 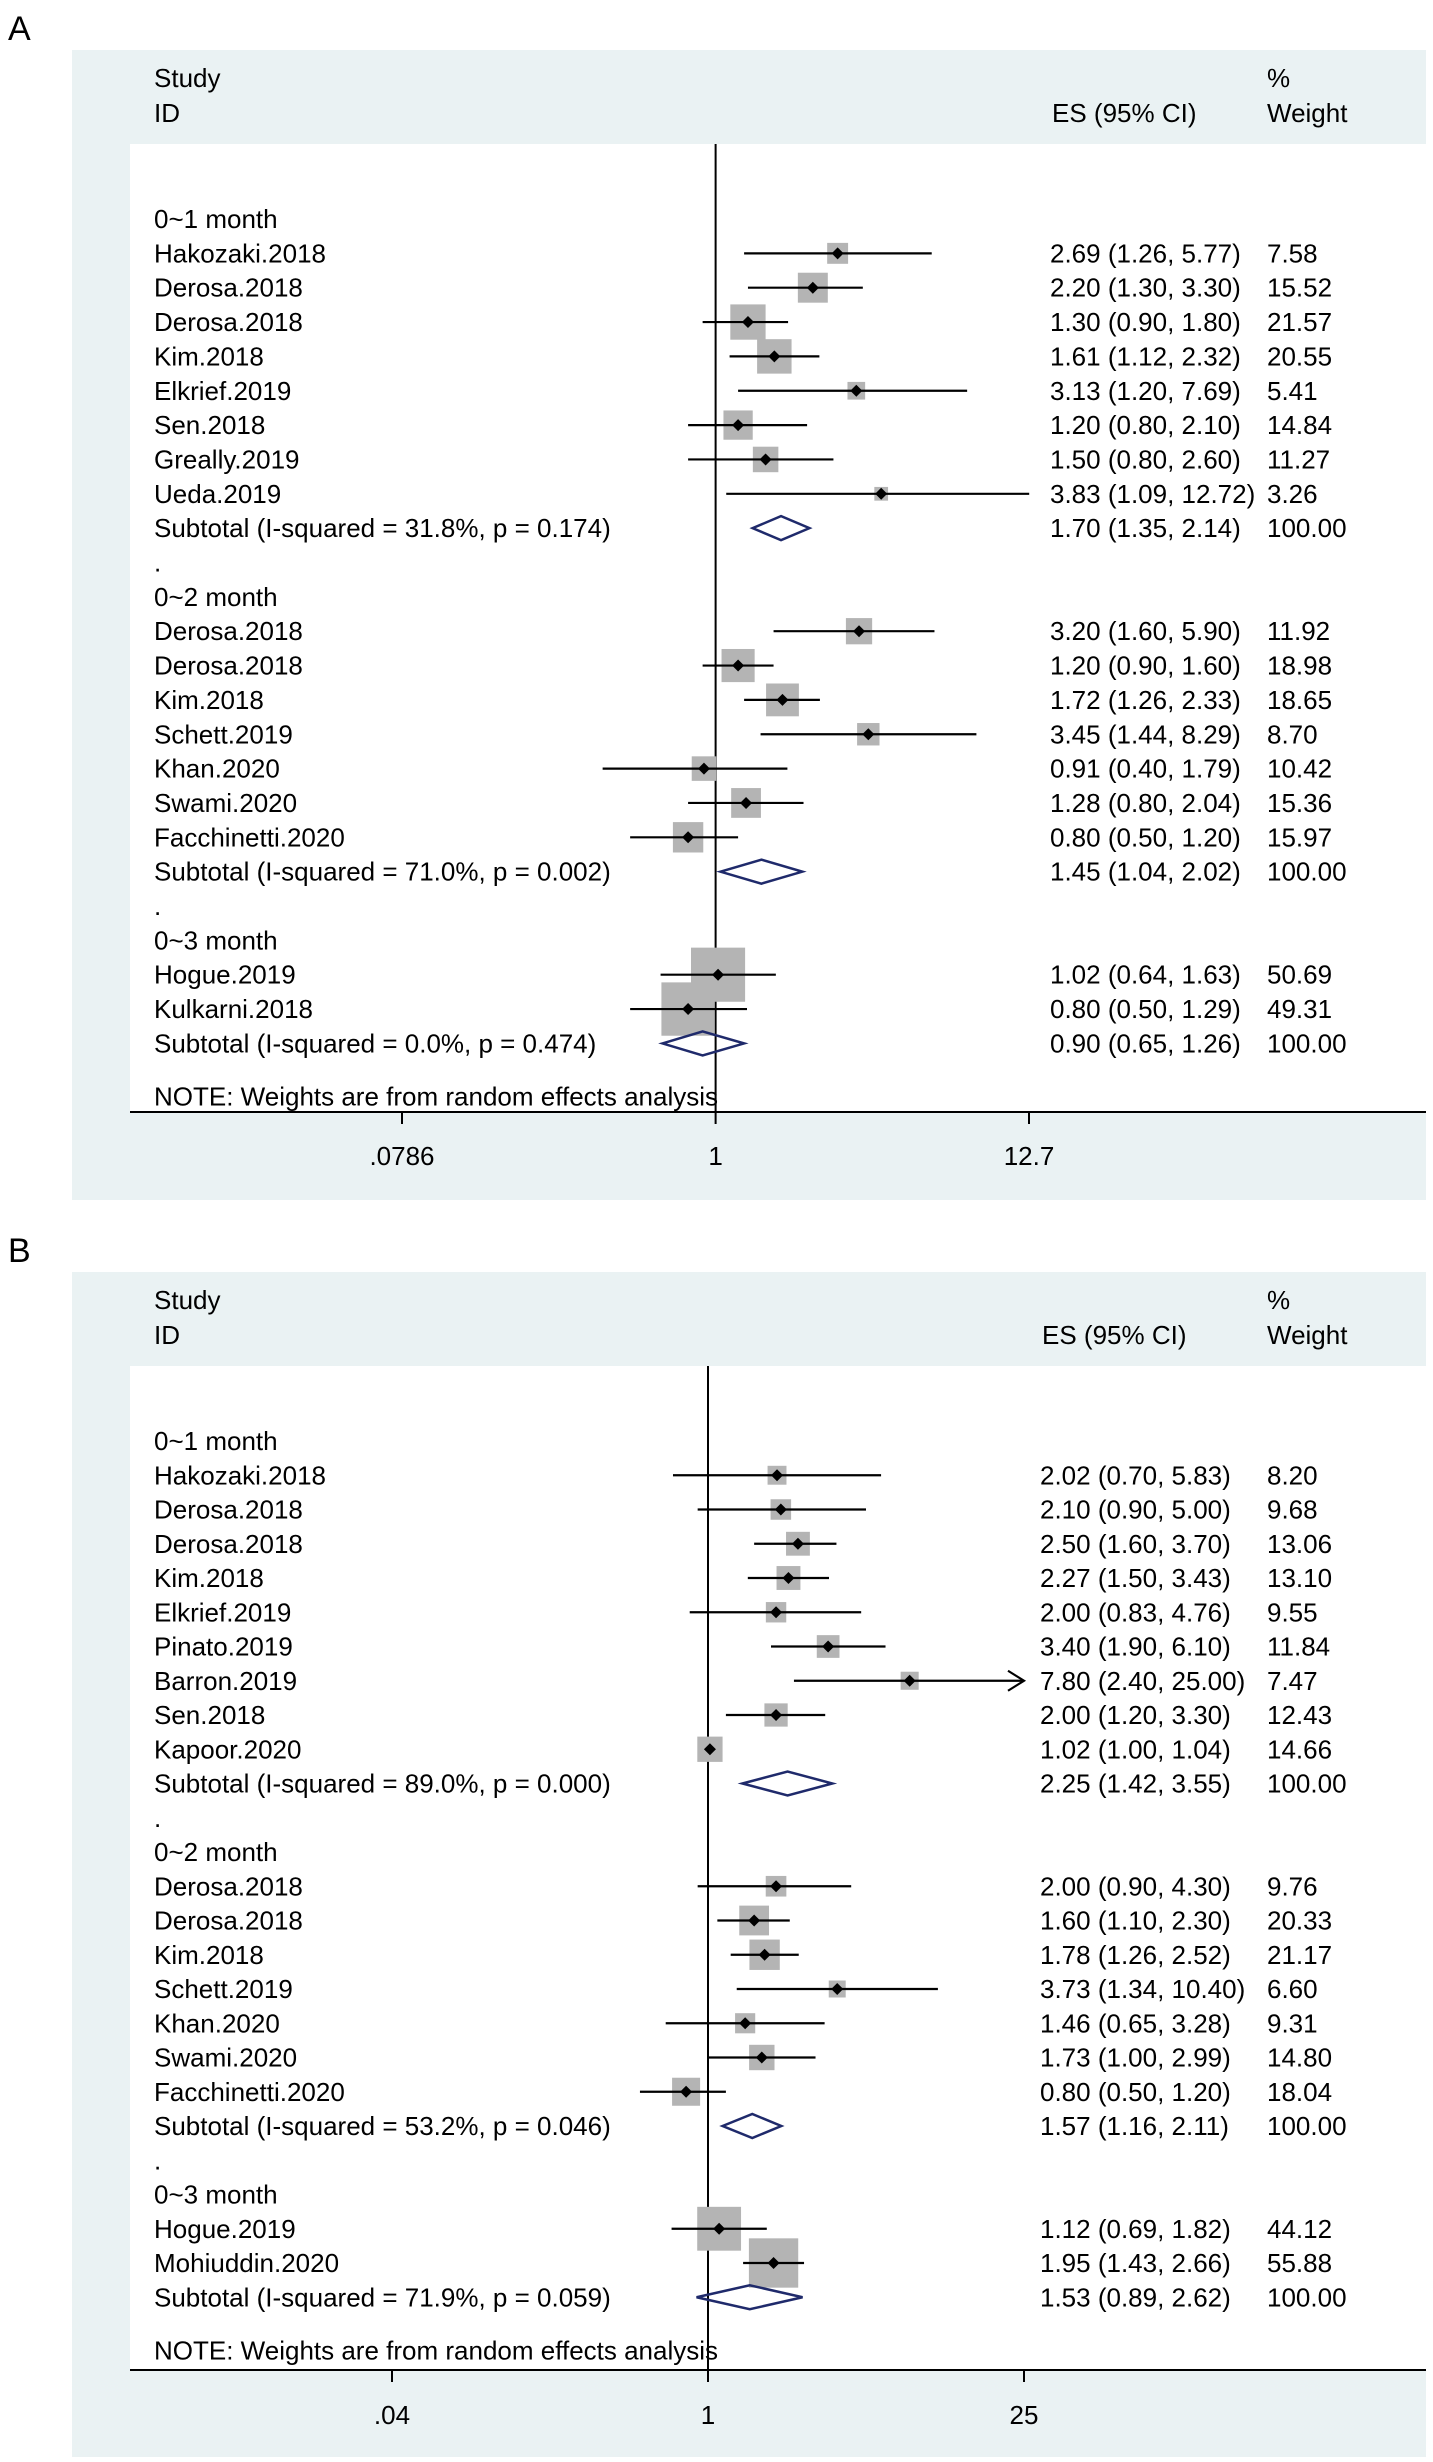 I want to click on es-ci-text: 3.13 (1.20, 7.69), so click(x=1145, y=391).